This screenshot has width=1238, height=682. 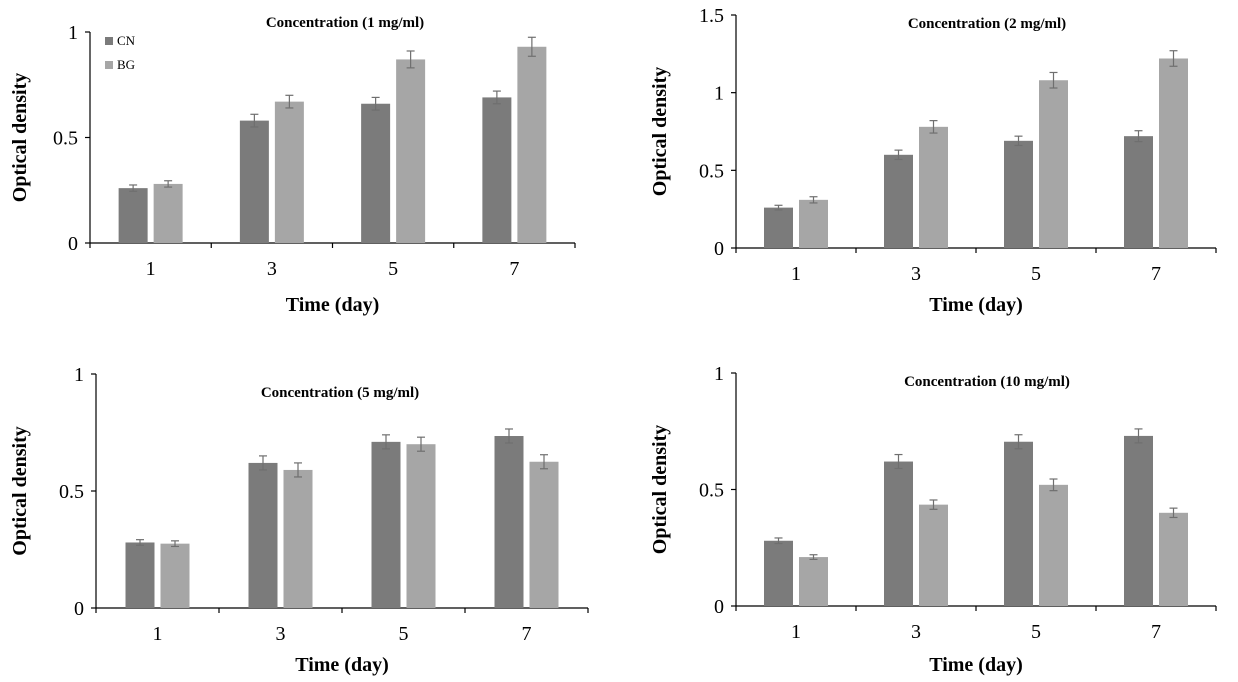 What do you see at coordinates (120, 52) in the screenshot?
I see `legend: CN BG` at bounding box center [120, 52].